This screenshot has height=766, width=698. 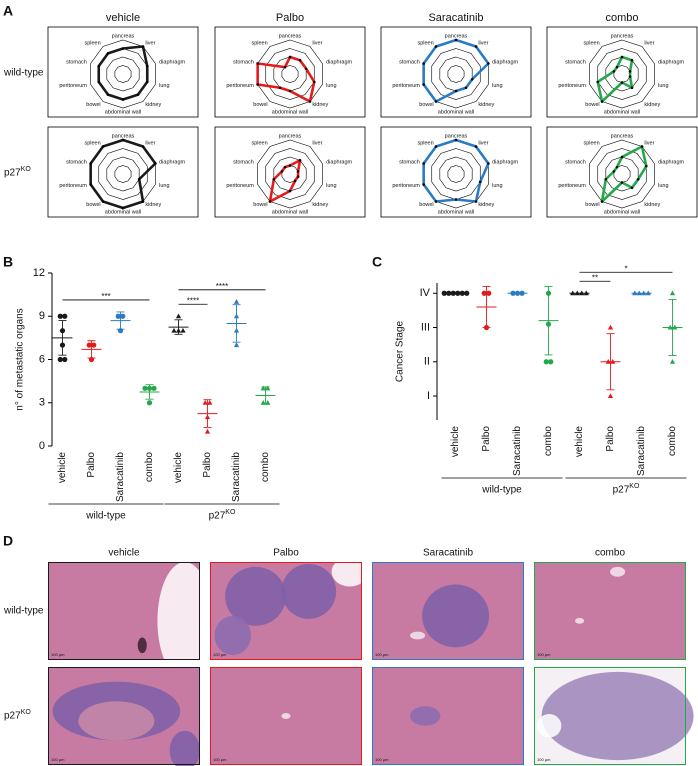 I want to click on image-border, so click(x=124, y=716).